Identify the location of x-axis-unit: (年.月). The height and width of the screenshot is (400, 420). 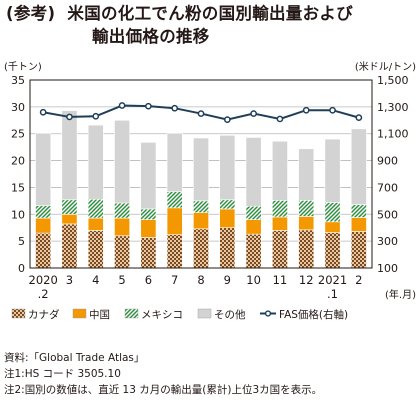
(400, 294).